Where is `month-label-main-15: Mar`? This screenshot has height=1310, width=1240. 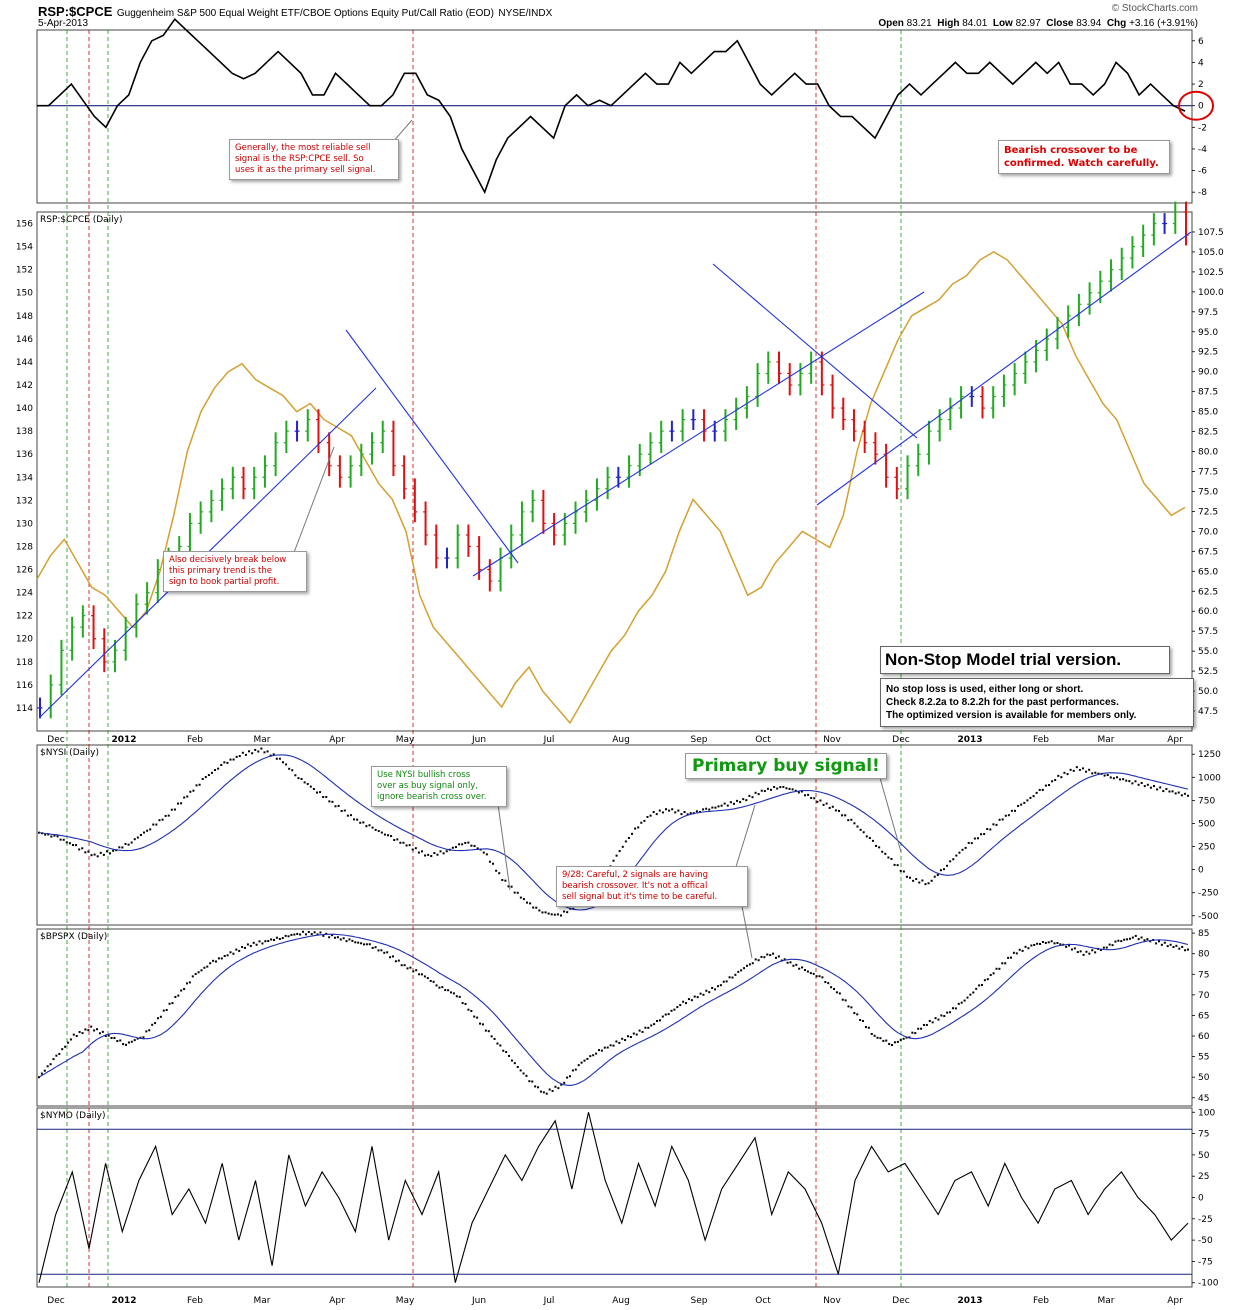
month-label-main-15: Mar is located at coordinates (1106, 740).